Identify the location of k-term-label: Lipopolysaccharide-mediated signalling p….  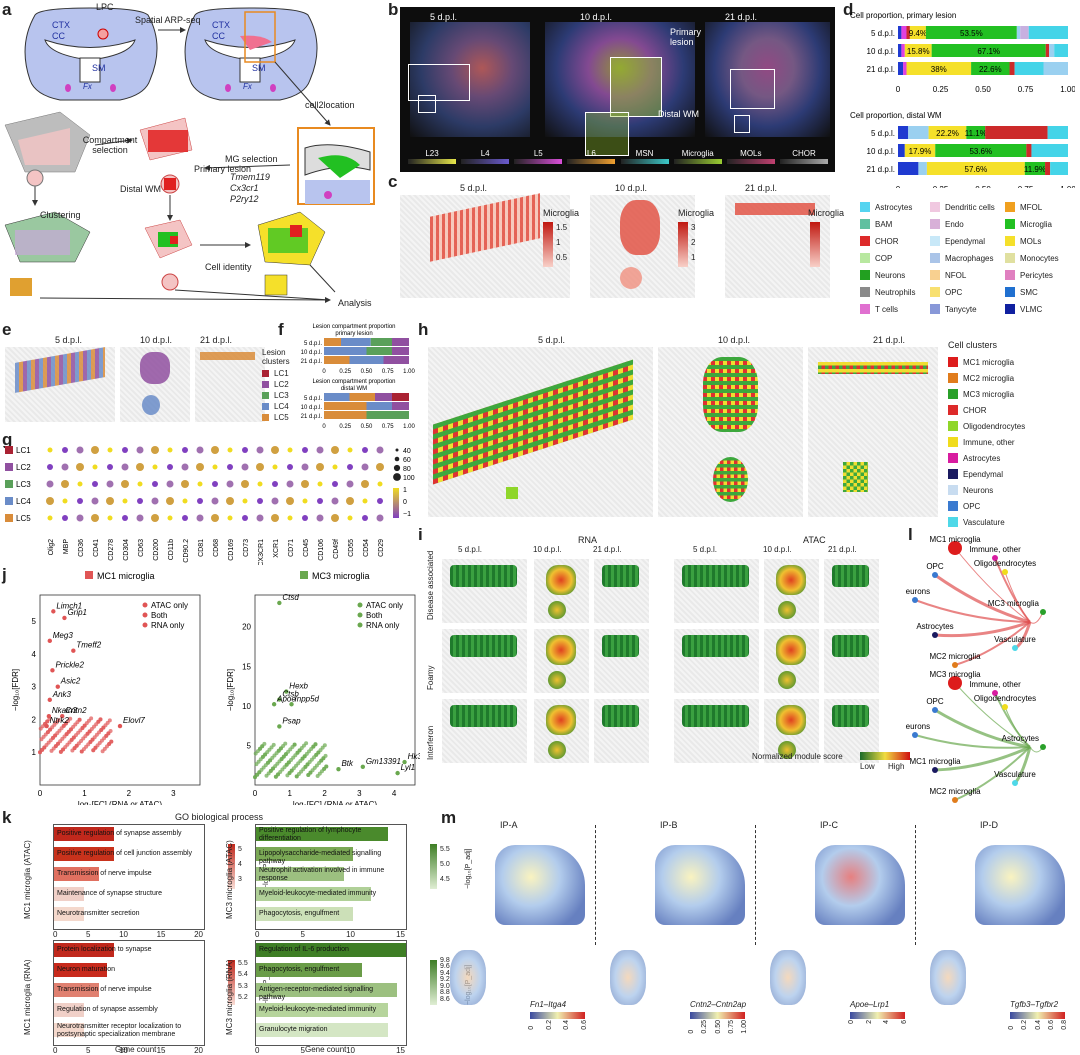
(320, 857).